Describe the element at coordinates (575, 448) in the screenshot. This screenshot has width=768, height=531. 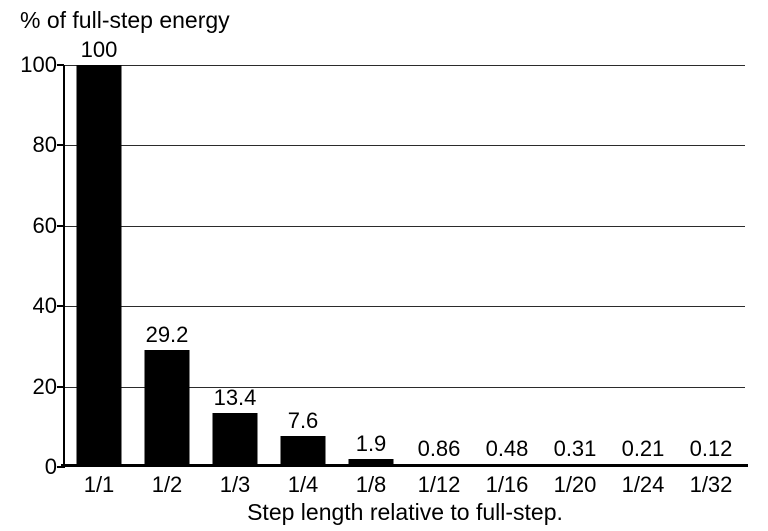
I see `bar-value-label: 0.31` at that location.